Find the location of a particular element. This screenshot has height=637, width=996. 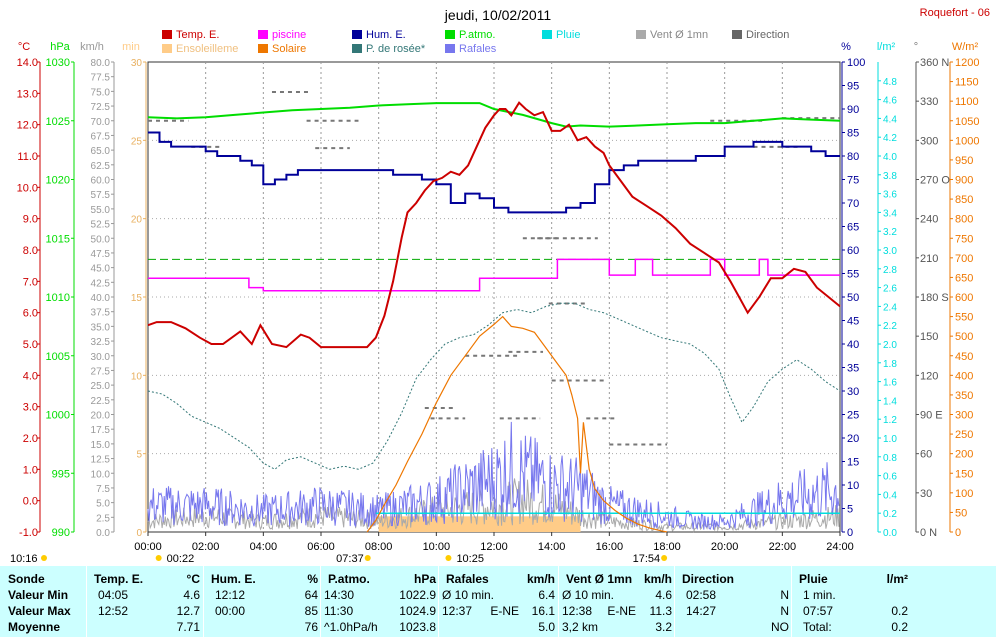

axis-tick-label-wind: 45.0 is located at coordinates (101, 269).